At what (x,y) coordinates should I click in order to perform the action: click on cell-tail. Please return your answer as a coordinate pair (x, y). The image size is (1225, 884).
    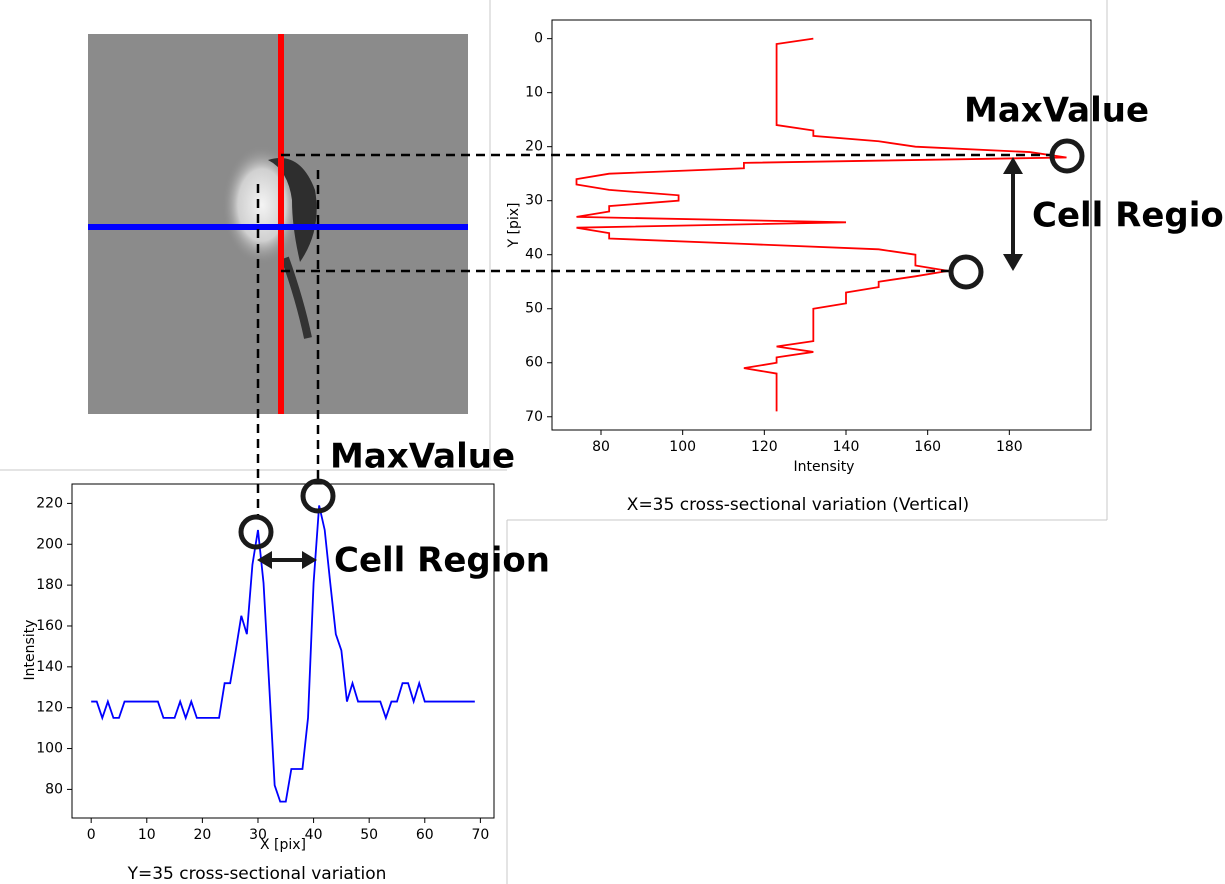
    Looking at the image, I should click on (296, 297).